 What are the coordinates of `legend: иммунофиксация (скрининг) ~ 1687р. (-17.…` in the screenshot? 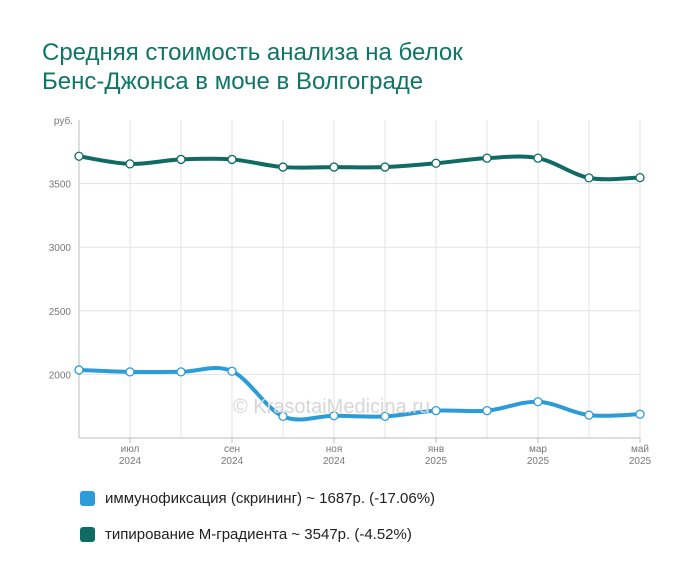 It's located at (257, 524).